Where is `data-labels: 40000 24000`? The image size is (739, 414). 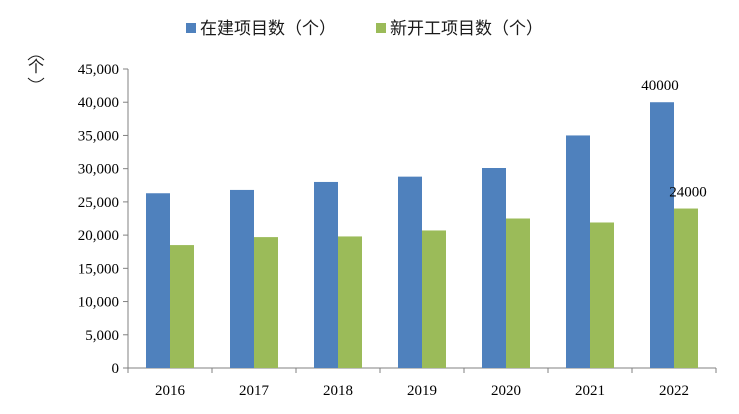 data-labels: 40000 24000 is located at coordinates (674, 139).